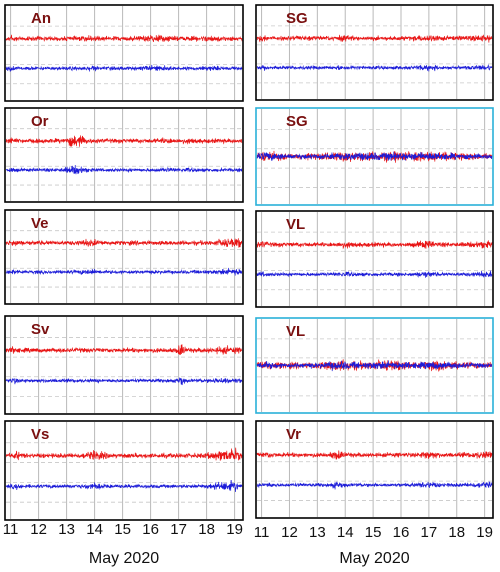 The width and height of the screenshot is (500, 572). I want to click on panel-1-1: An, so click(124, 53).